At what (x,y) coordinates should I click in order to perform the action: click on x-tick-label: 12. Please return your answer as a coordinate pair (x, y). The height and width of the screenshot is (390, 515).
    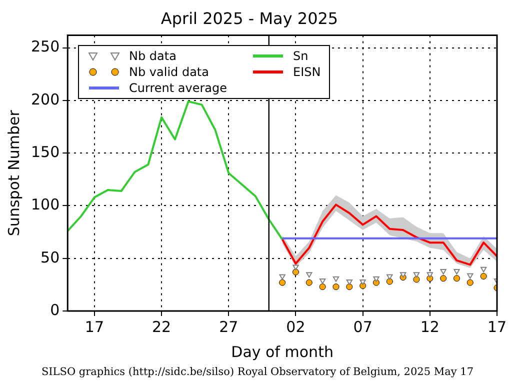
    Looking at the image, I should click on (430, 327).